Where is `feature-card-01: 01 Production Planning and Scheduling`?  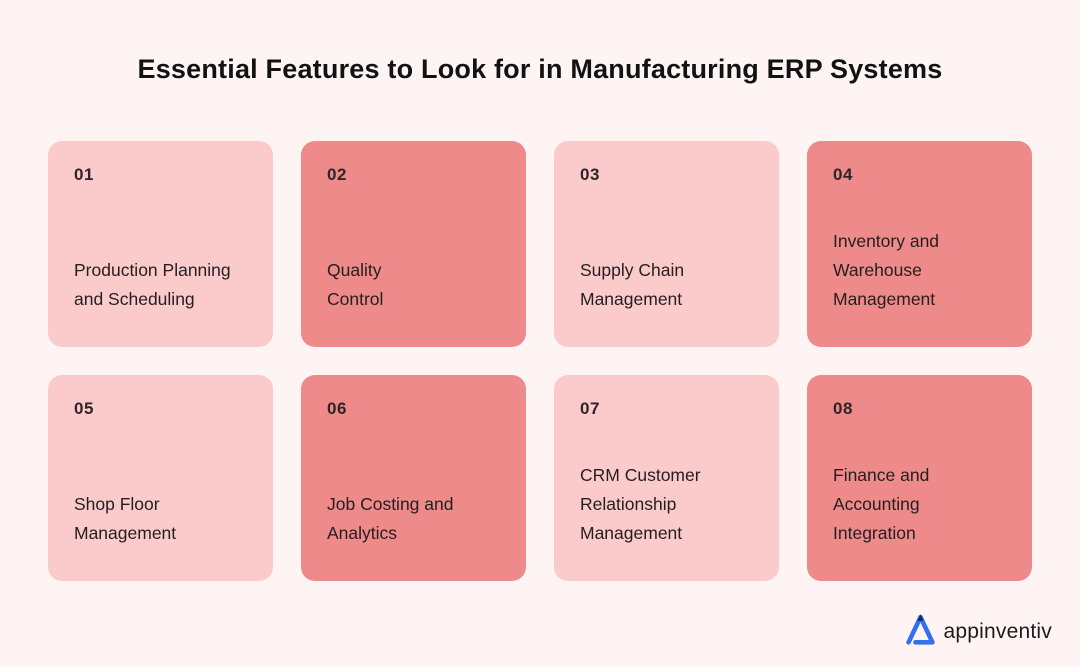 feature-card-01: 01 Production Planning and Scheduling is located at coordinates (160, 244).